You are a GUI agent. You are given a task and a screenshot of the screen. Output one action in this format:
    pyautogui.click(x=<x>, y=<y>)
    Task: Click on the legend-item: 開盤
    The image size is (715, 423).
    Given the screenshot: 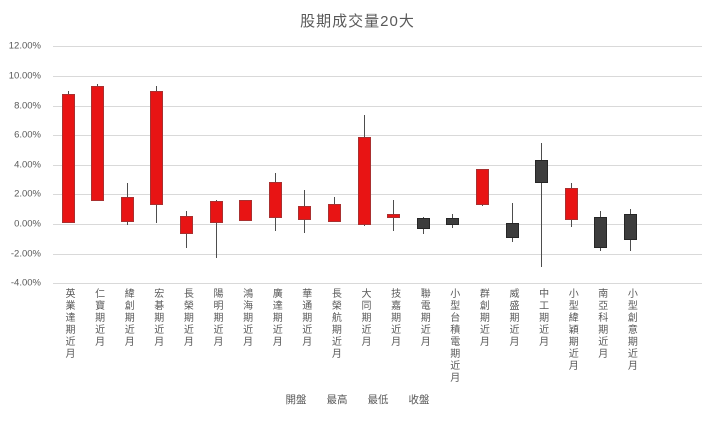 What is the action you would take?
    pyautogui.click(x=296, y=400)
    